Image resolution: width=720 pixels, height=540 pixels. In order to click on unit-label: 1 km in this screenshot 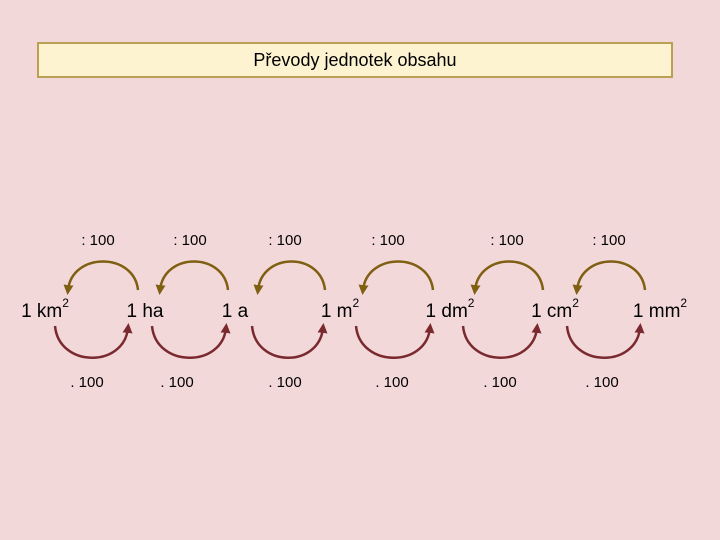, I will do `click(41, 311)`.